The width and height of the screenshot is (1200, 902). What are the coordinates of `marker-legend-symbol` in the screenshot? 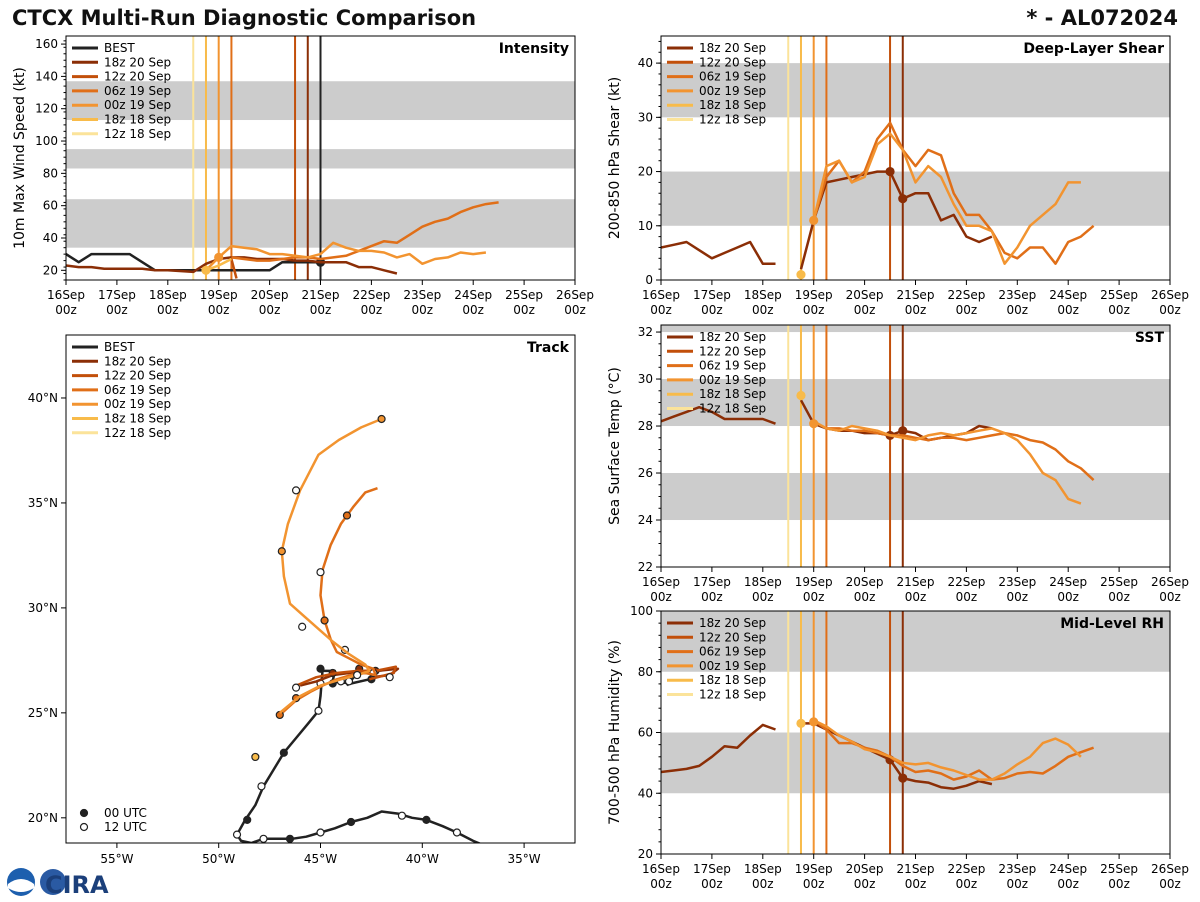 It's located at (84, 827).